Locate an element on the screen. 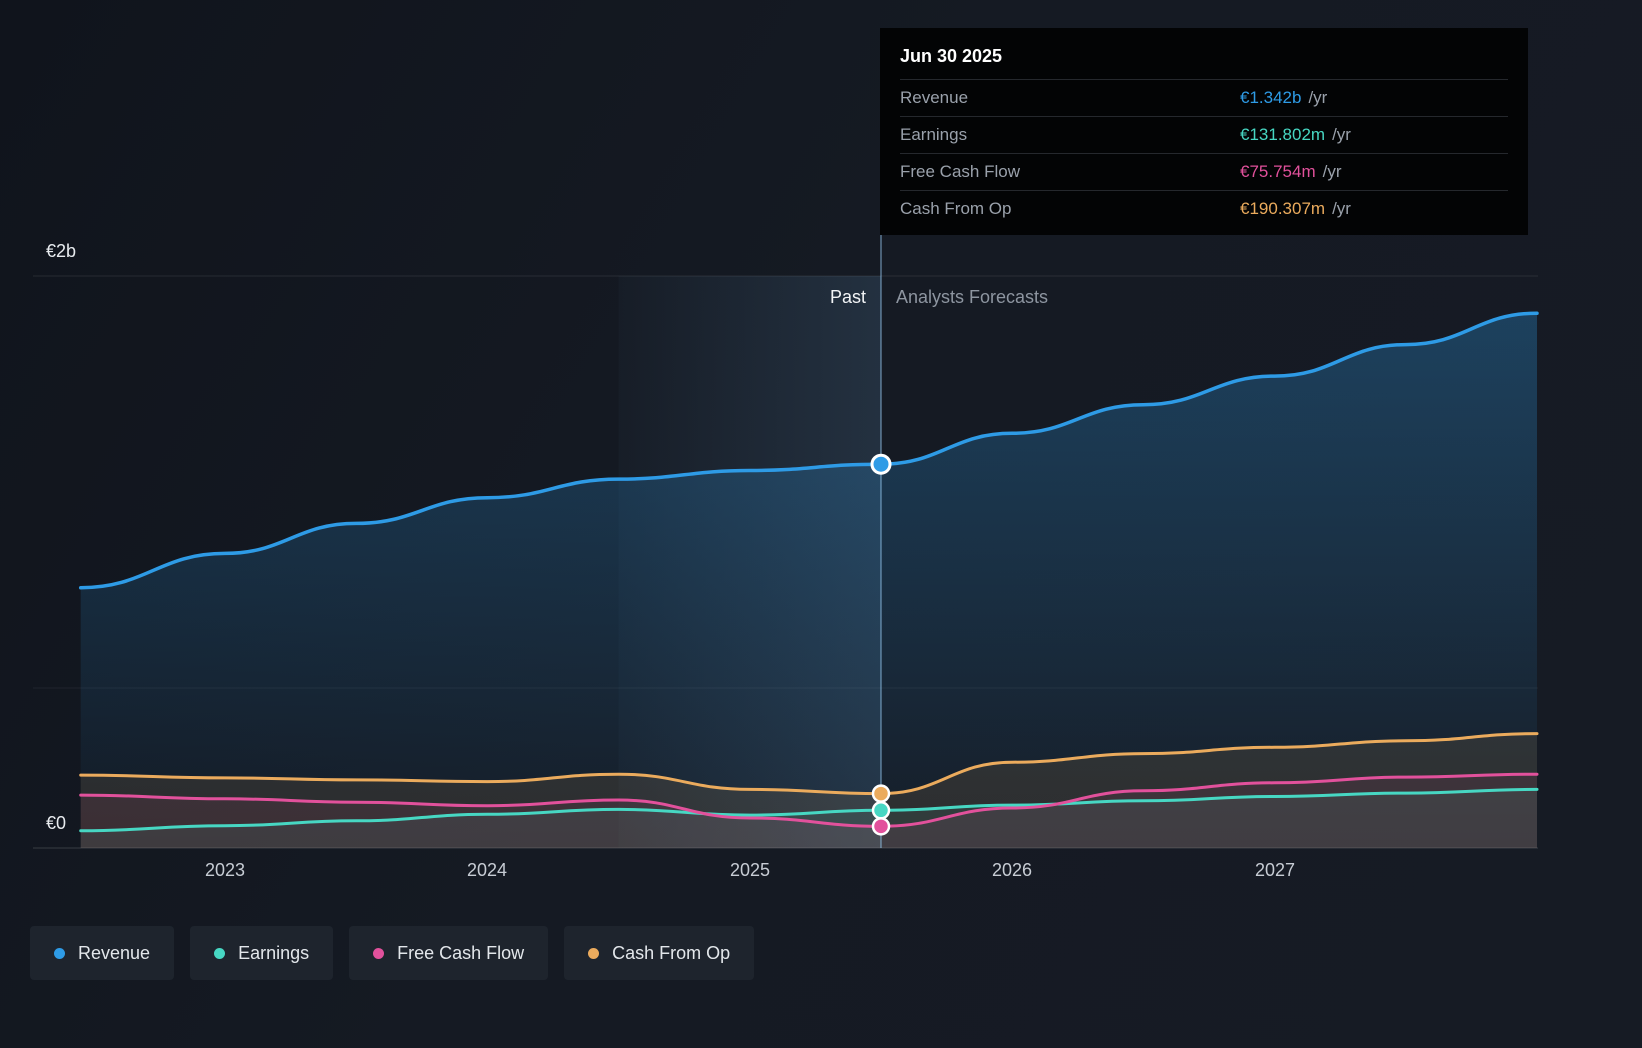 This screenshot has width=1642, height=1048. tooltip-row-earnings: Earnings €131.802m /yr is located at coordinates (1204, 134).